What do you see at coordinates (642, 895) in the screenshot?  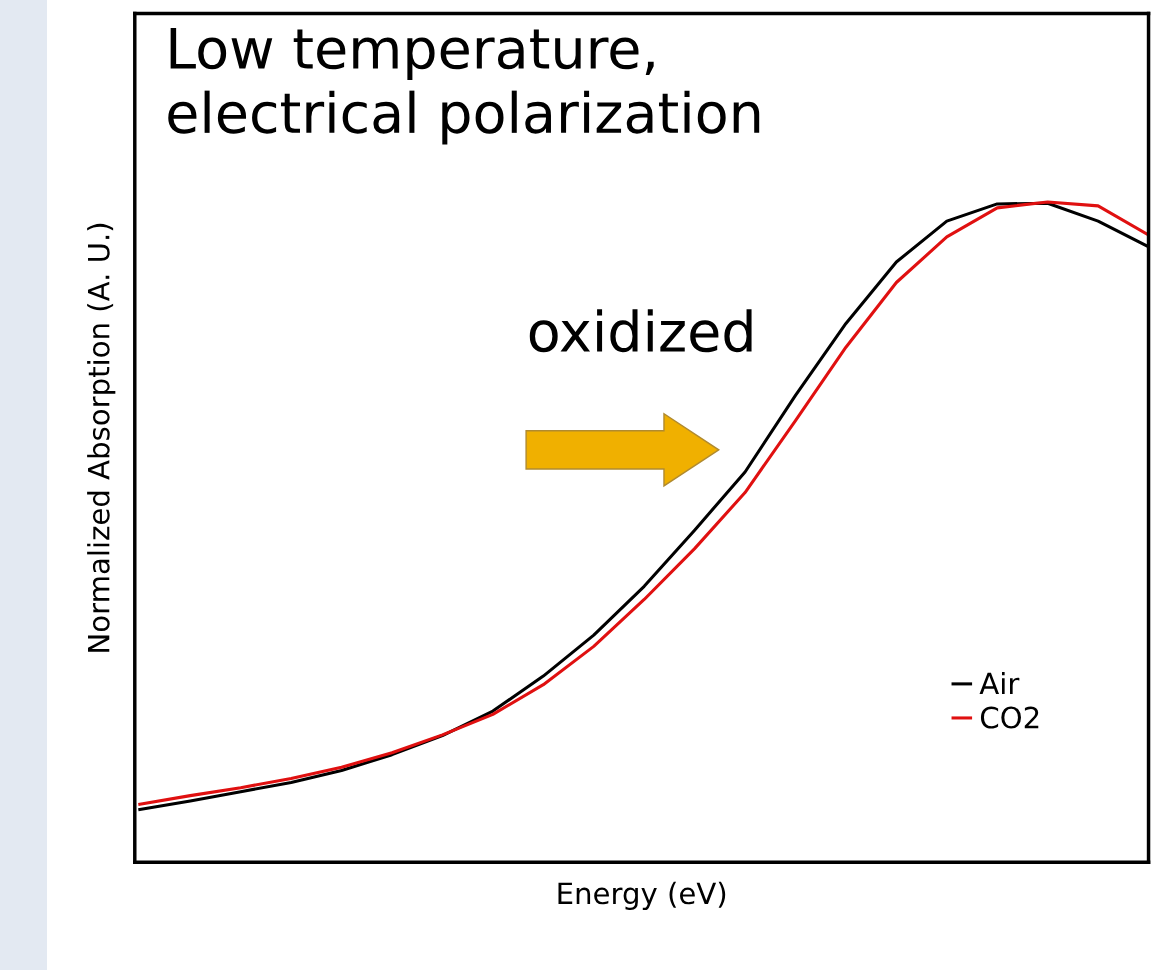 I see `x-axis-title: Energy (eV)` at bounding box center [642, 895].